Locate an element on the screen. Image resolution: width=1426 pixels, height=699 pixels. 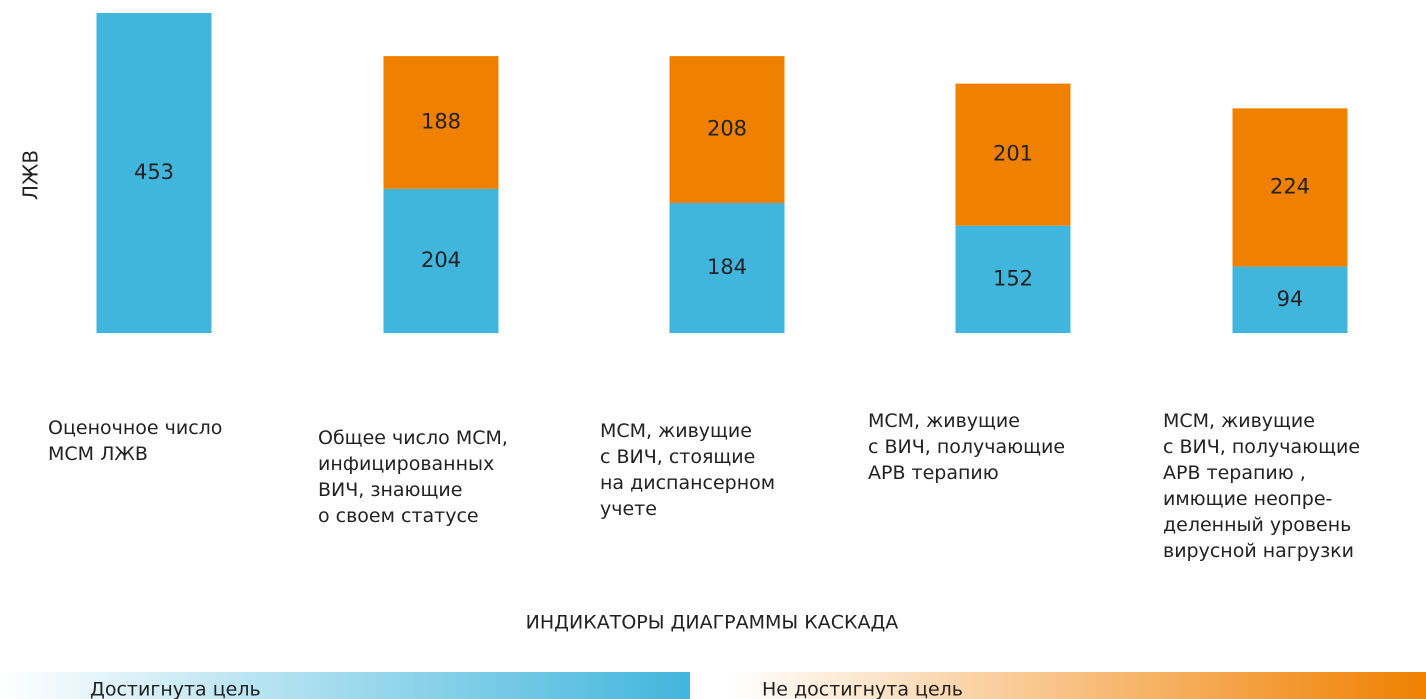
value-label: 453 is located at coordinates (154, 172).